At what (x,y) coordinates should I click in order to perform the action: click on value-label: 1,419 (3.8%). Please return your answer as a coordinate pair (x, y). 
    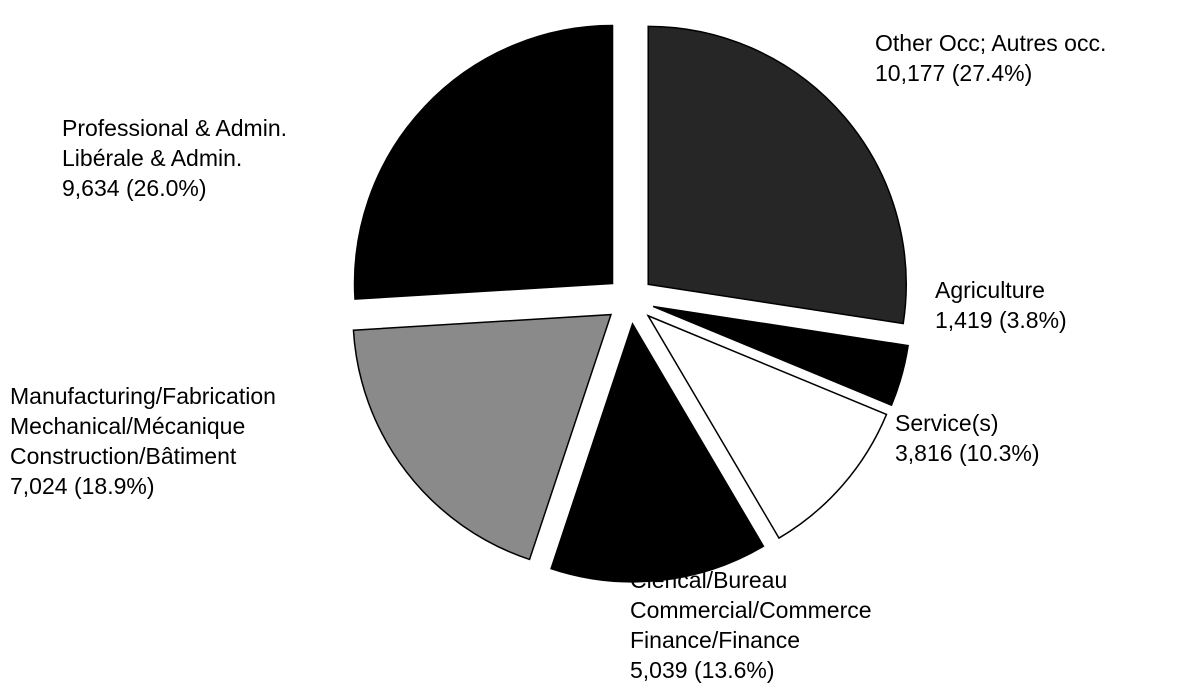
    Looking at the image, I should click on (1001, 320).